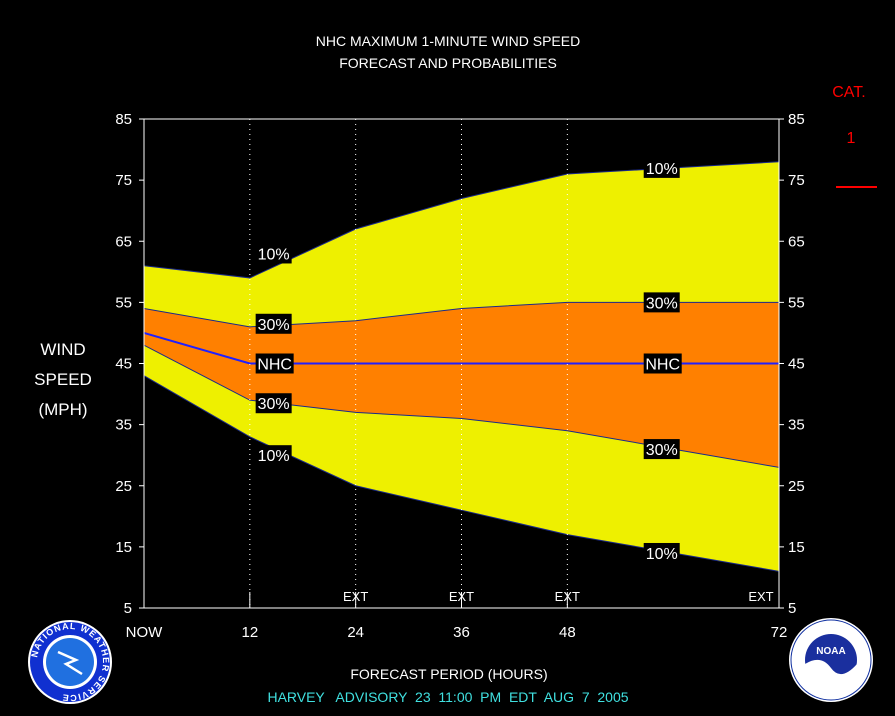 This screenshot has height=716, width=895. What do you see at coordinates (448, 41) in the screenshot?
I see `chart-title-line1: NHC MAXIMUM 1-MINUTE WIND SPEED` at bounding box center [448, 41].